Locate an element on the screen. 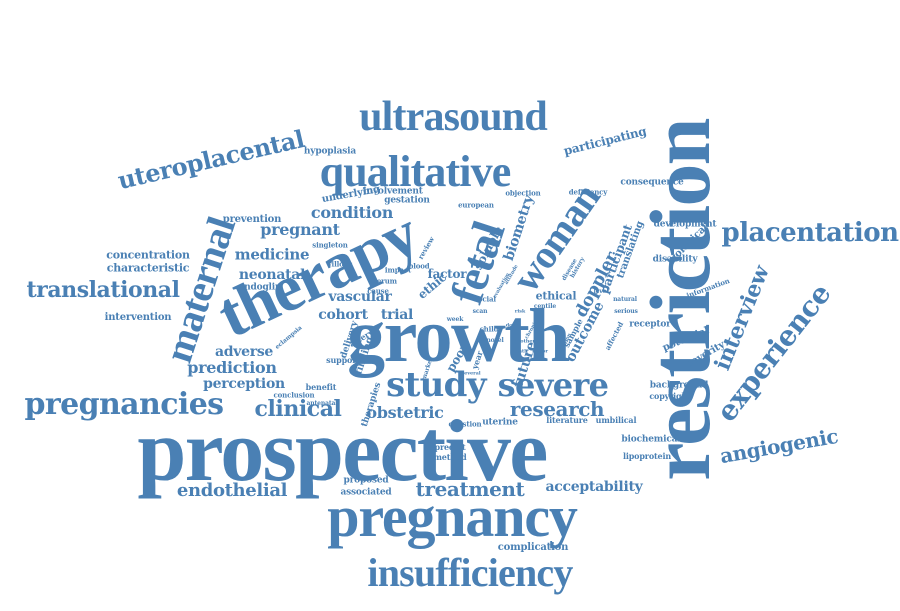  word-support: support is located at coordinates (343, 360).